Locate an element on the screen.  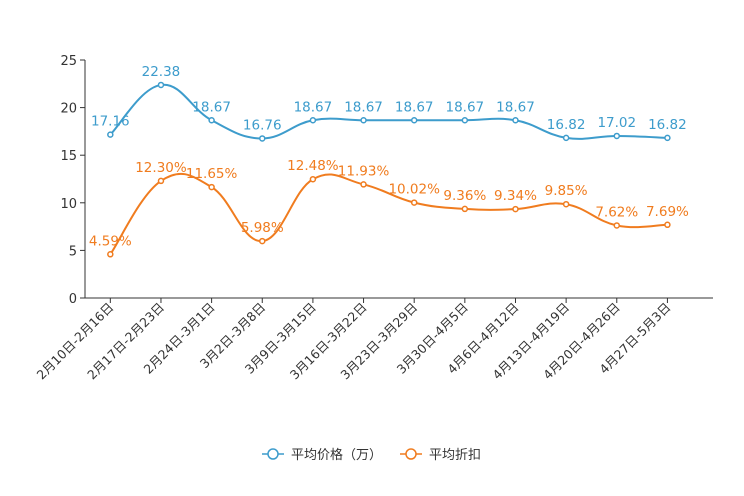
data-label: 9.85% is located at coordinates (566, 191).